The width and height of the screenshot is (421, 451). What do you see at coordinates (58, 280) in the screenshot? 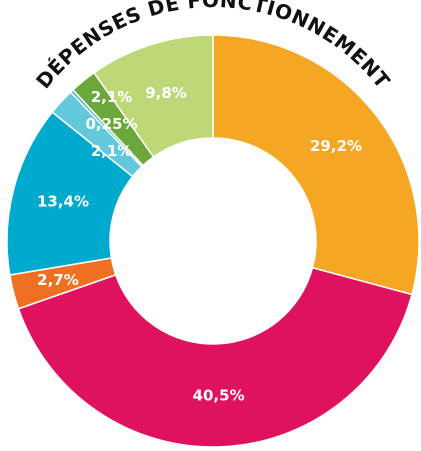
I see `data-label: 2,7%` at bounding box center [58, 280].